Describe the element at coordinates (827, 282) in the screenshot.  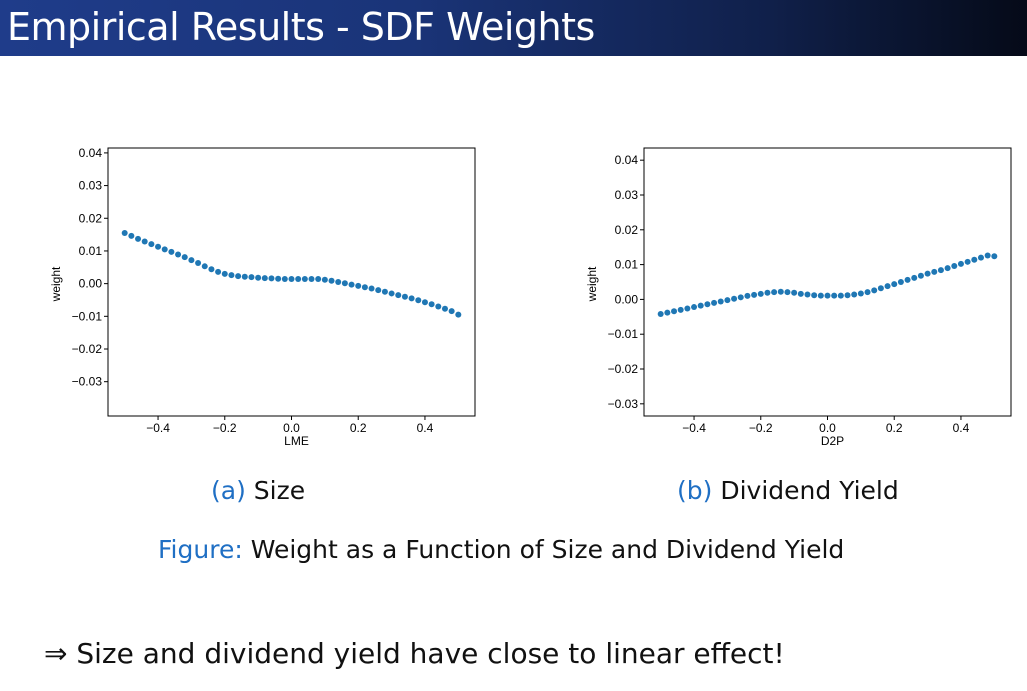
I see `plot-frame` at that location.